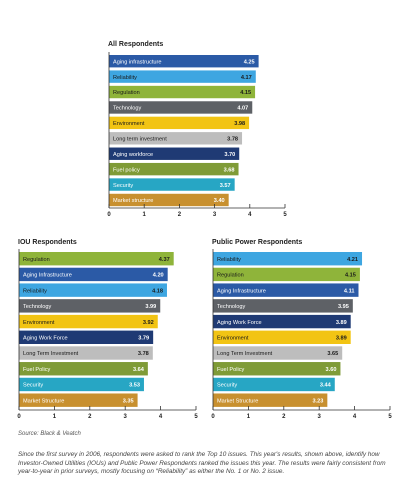  What do you see at coordinates (139, 370) in the screenshot?
I see `chart2-value-label: 3.64` at bounding box center [139, 370].